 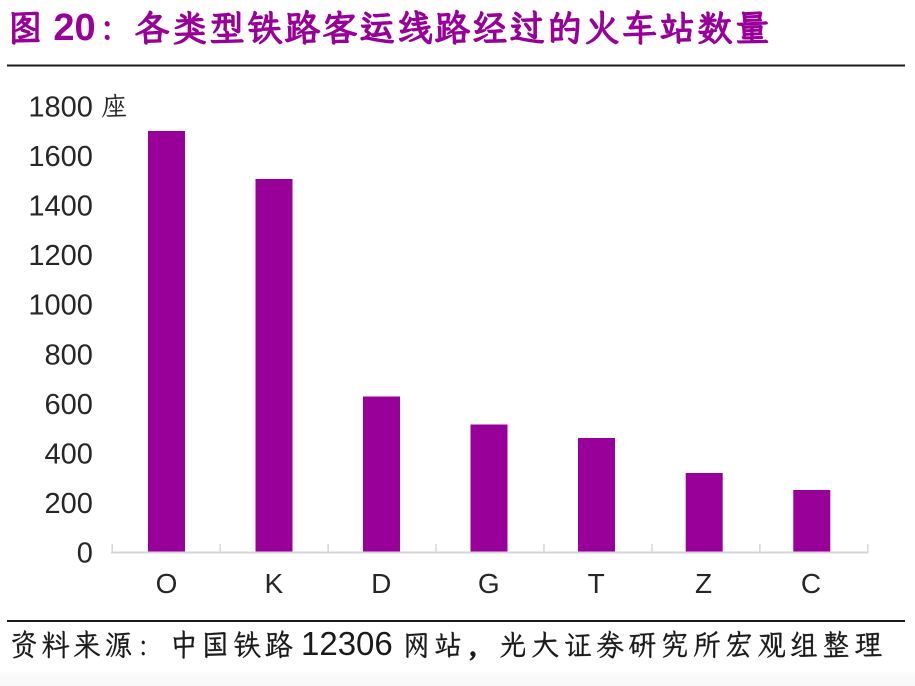 What do you see at coordinates (167, 583) in the screenshot?
I see `svg-text: O` at bounding box center [167, 583].